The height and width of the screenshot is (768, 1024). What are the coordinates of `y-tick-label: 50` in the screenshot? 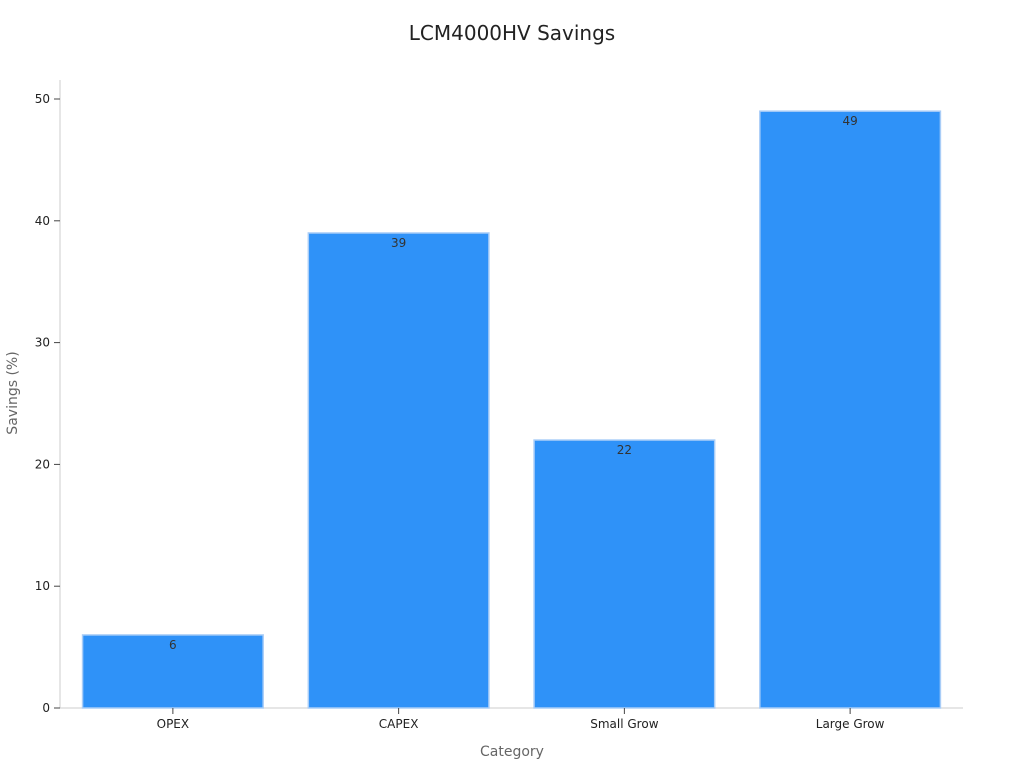 It's located at (42, 99).